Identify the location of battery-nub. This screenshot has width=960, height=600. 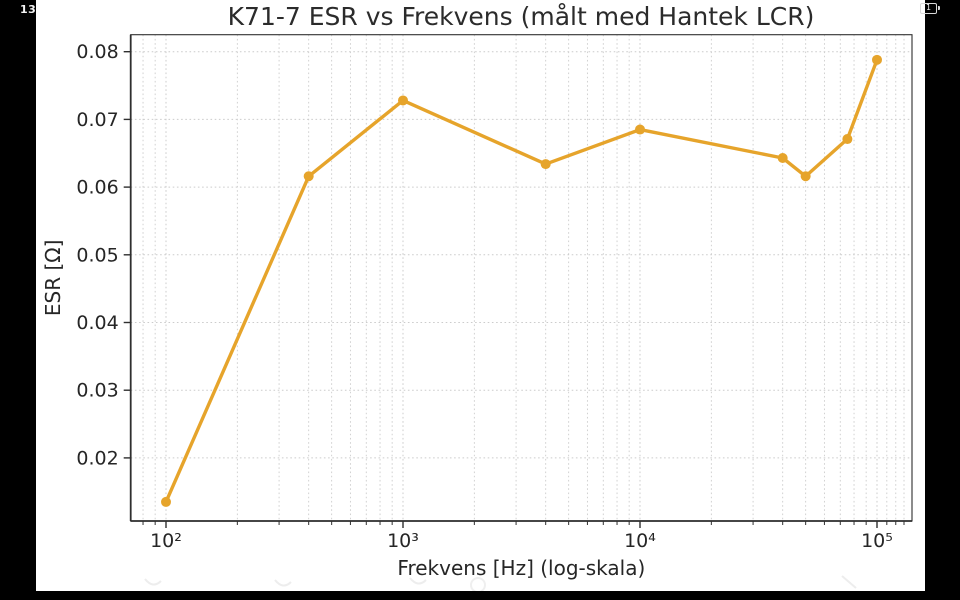
(938, 8).